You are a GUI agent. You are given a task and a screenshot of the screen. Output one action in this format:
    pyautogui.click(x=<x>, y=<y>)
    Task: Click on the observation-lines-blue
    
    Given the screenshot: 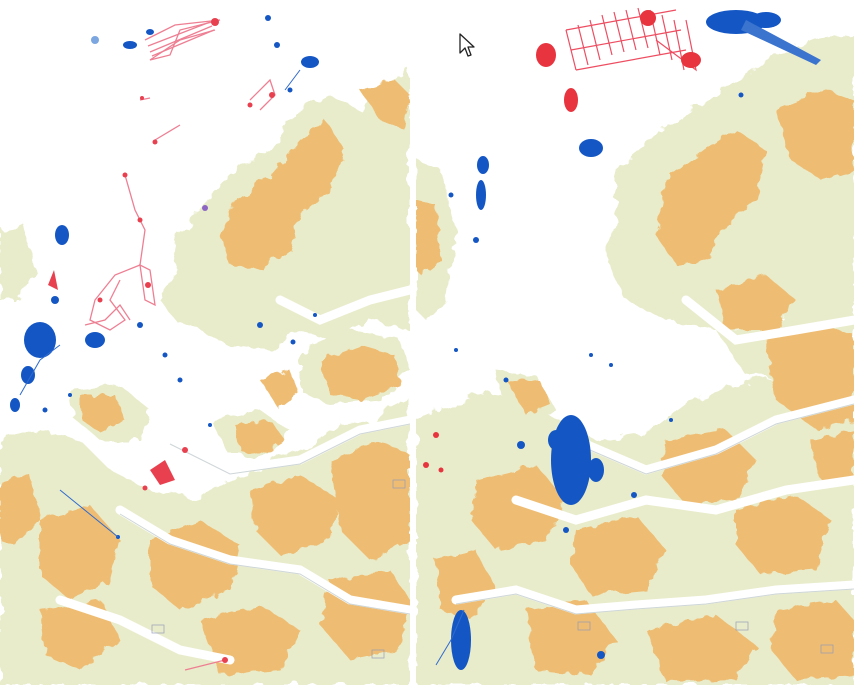 What is the action you would take?
    pyautogui.click(x=450, y=637)
    